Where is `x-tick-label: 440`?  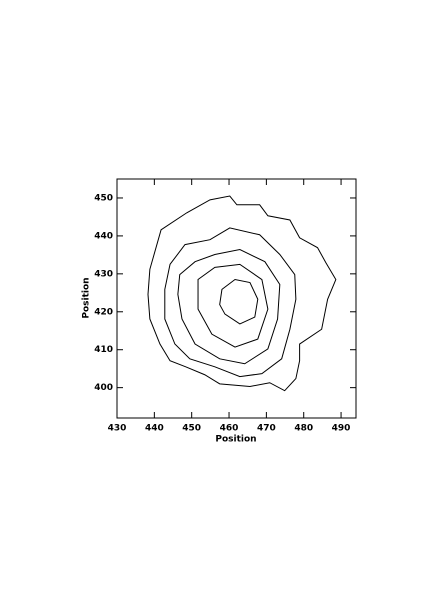 x-tick-label: 440 is located at coordinates (154, 429).